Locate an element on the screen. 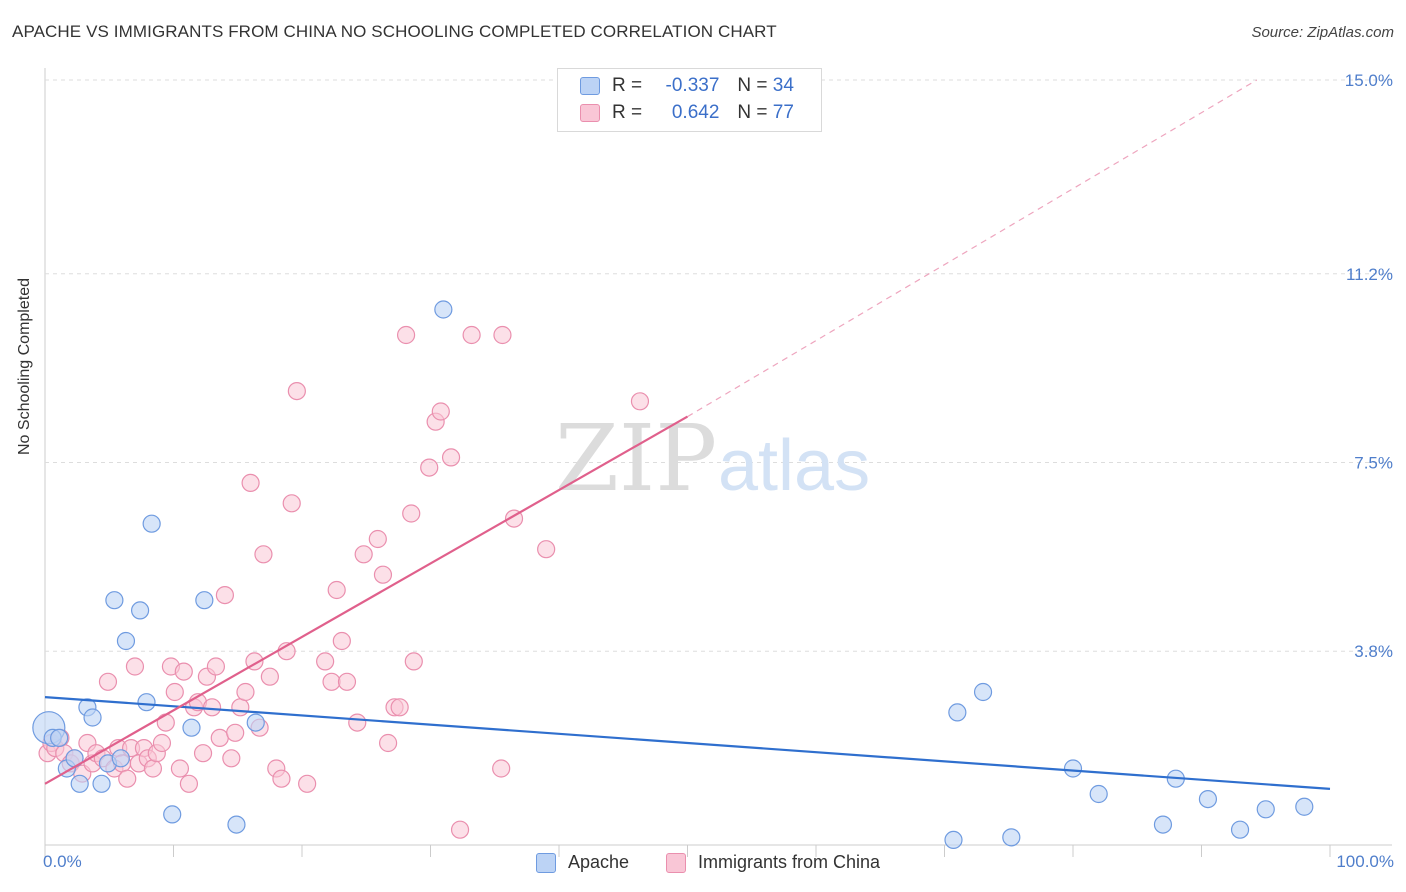  watermark-atlas: atlas is located at coordinates (794, 466).